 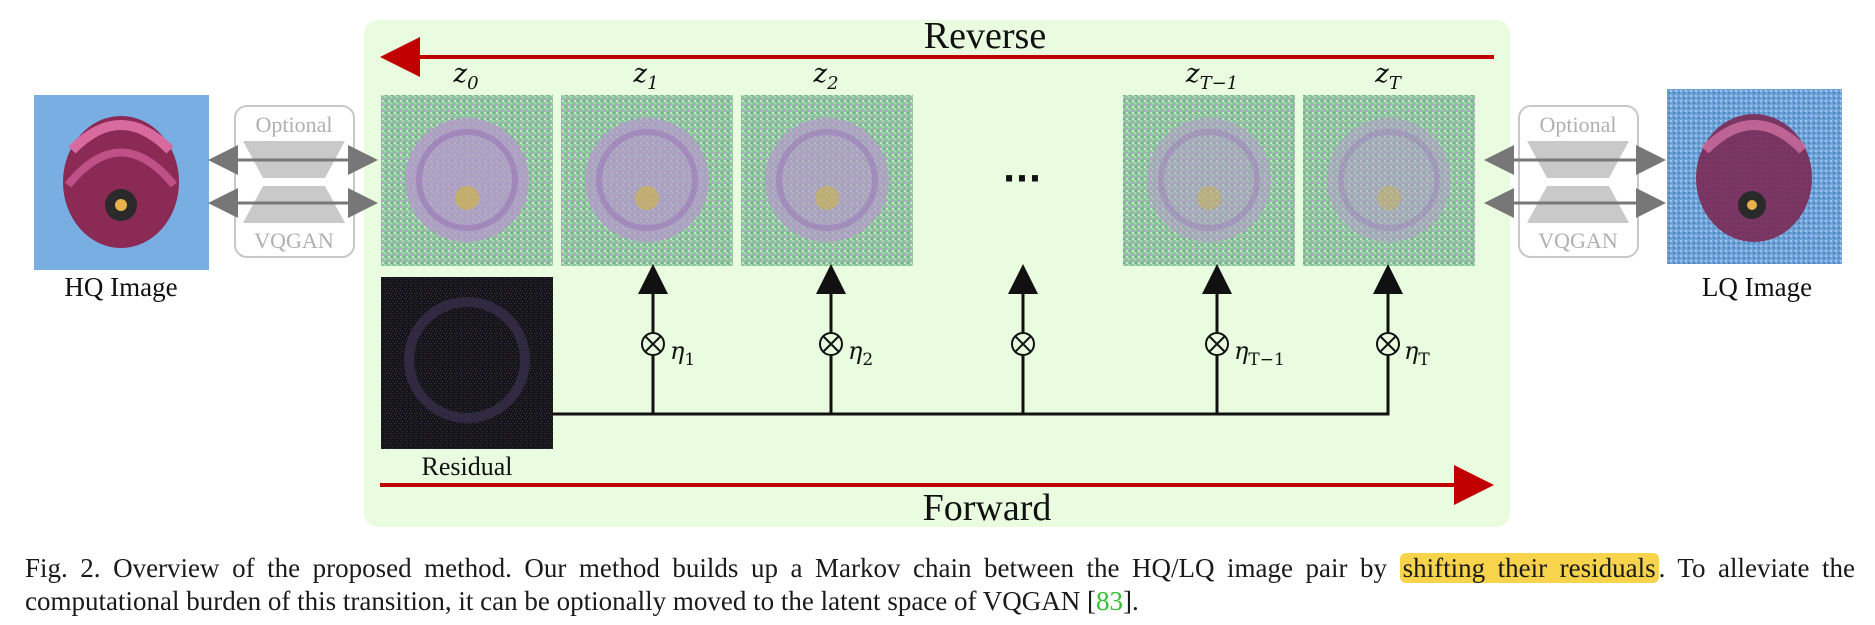 I want to click on residual-label: Residual, so click(x=467, y=466).